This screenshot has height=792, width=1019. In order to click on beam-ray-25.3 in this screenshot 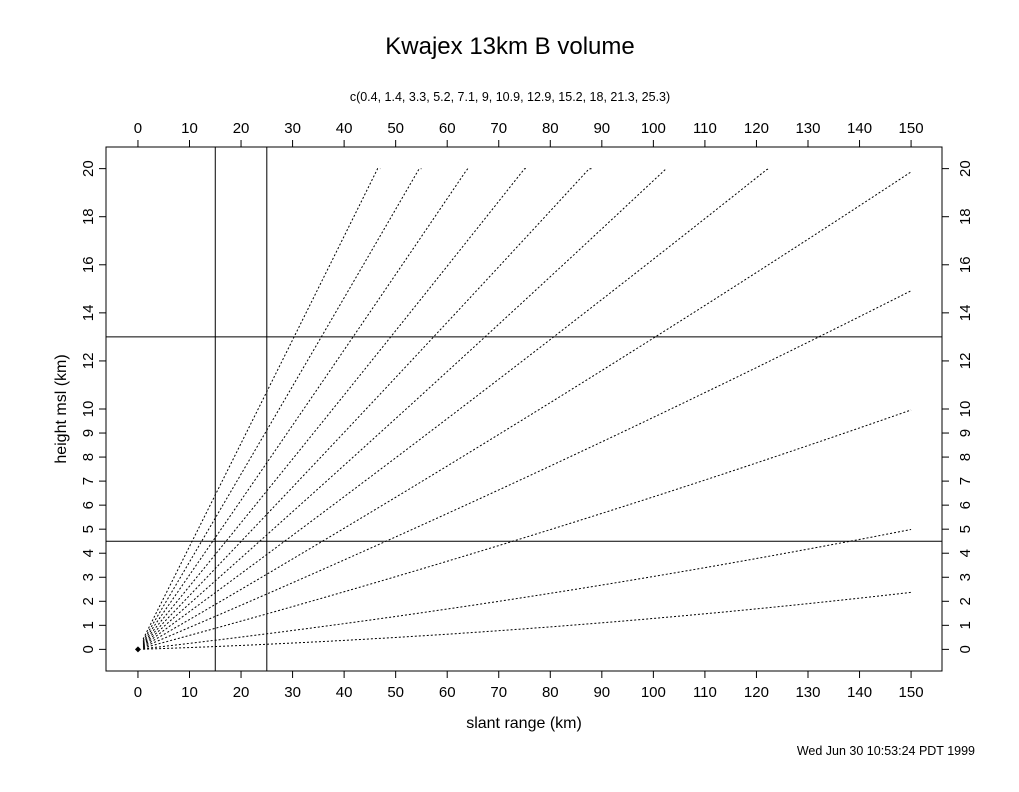, I will do `click(261, 404)`.